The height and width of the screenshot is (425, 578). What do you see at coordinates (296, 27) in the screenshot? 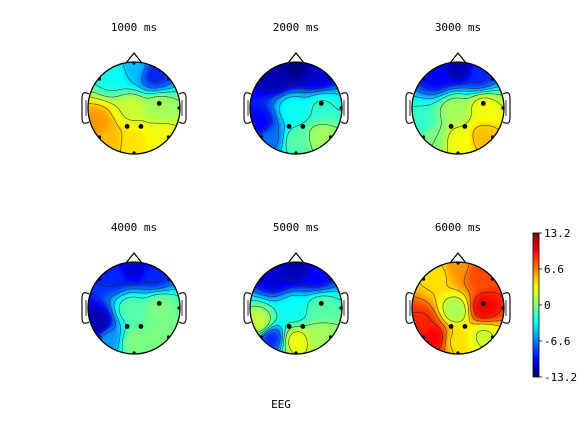
I see `topomap-title: 2000 ms` at bounding box center [296, 27].